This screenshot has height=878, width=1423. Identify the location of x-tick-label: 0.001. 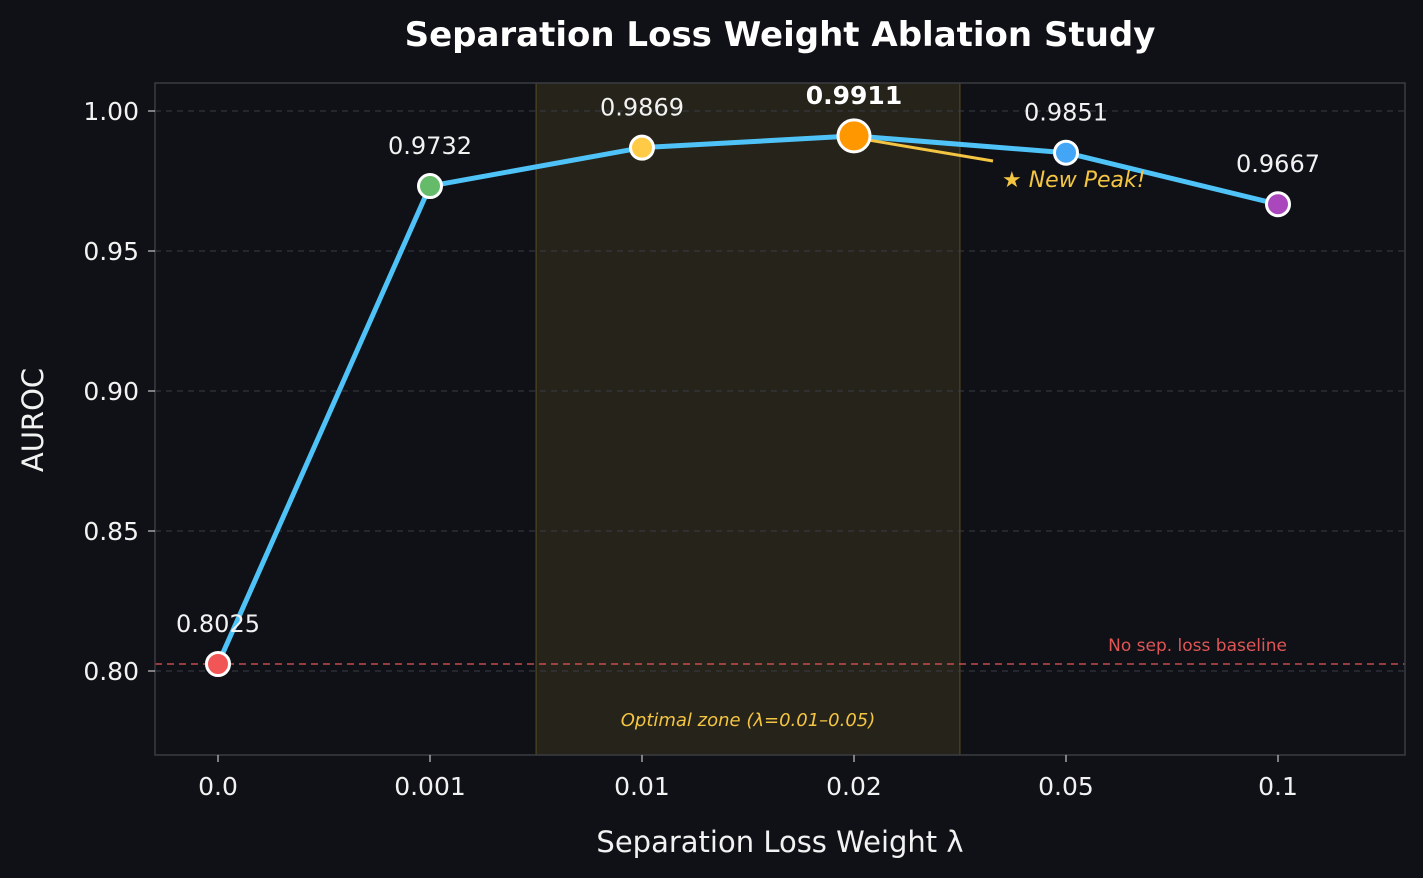
(430, 786).